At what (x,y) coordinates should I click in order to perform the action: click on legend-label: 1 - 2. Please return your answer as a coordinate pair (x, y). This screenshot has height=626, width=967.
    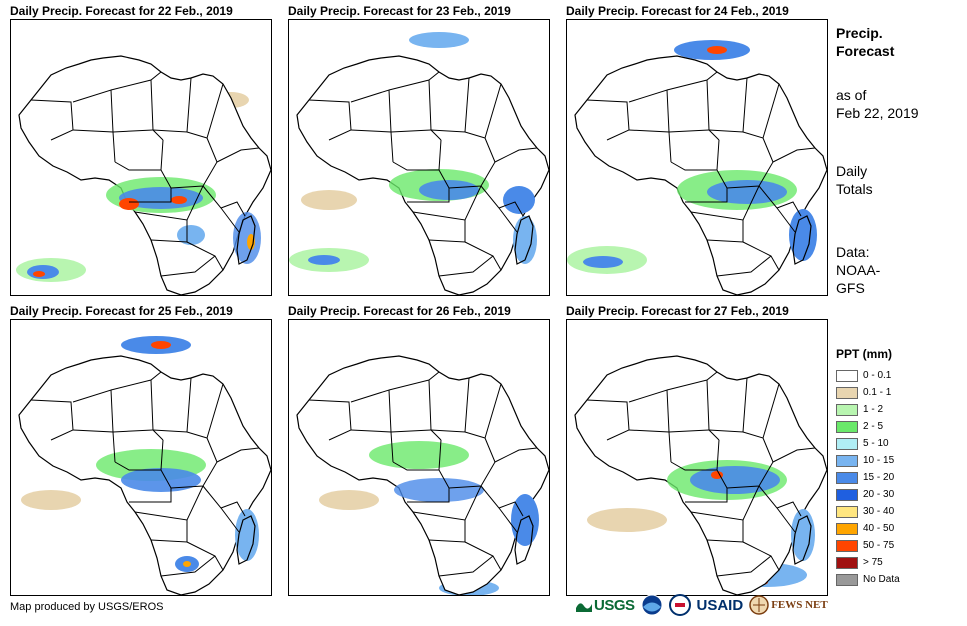
    Looking at the image, I should click on (873, 409).